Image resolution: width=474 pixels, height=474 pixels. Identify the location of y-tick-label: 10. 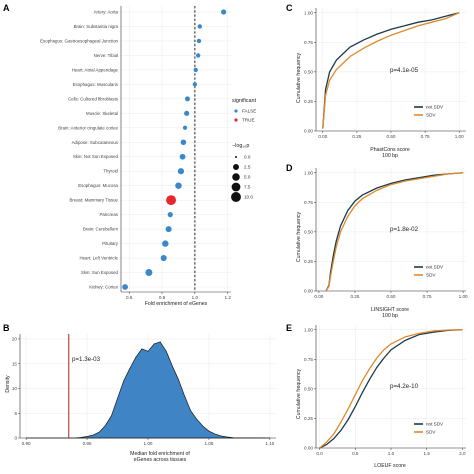
(15, 388).